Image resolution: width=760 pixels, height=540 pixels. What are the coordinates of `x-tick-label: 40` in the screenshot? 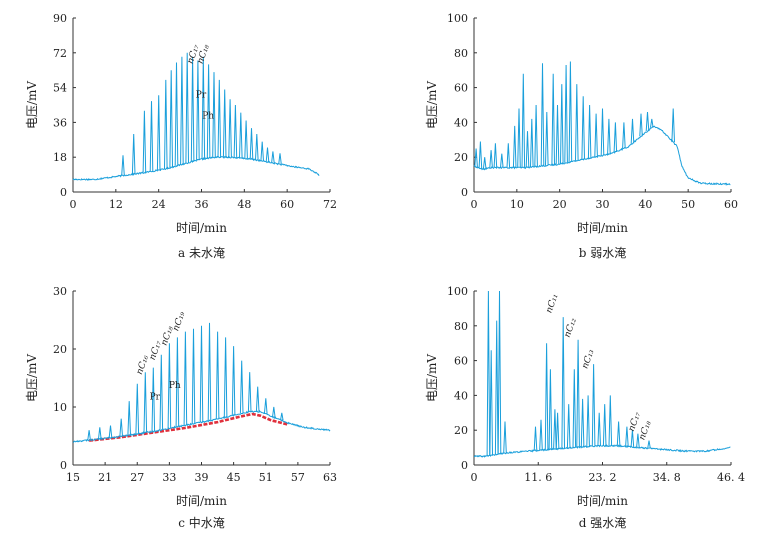 It's located at (645, 204).